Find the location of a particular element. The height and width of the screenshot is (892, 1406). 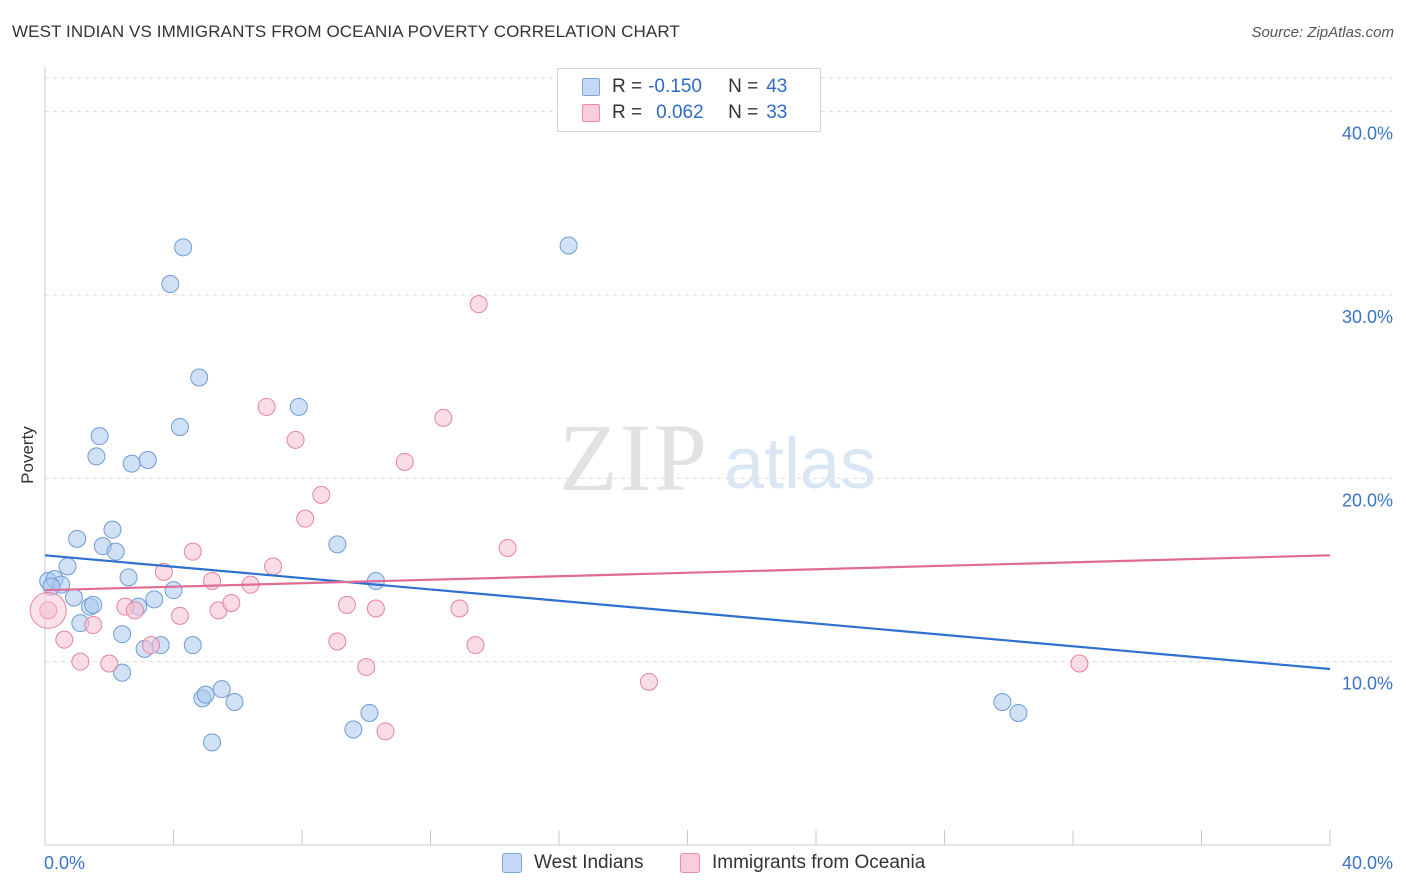

legend-item-oceania: Immigrants from Oceania is located at coordinates (802, 863).